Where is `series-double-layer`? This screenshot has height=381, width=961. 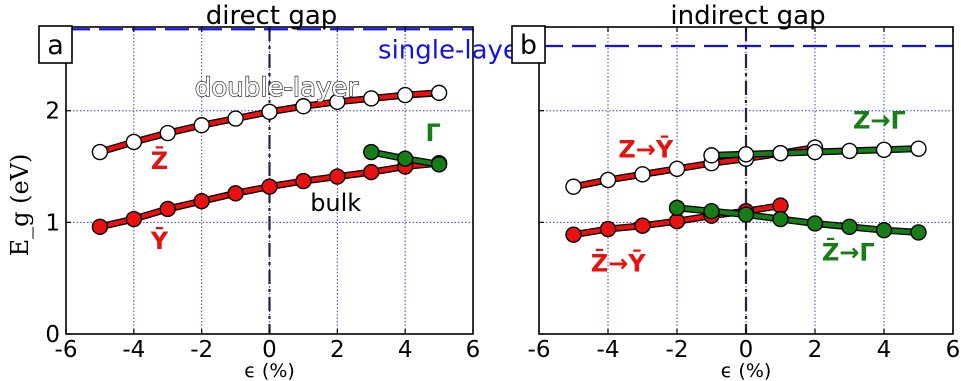 series-double-layer is located at coordinates (269, 122).